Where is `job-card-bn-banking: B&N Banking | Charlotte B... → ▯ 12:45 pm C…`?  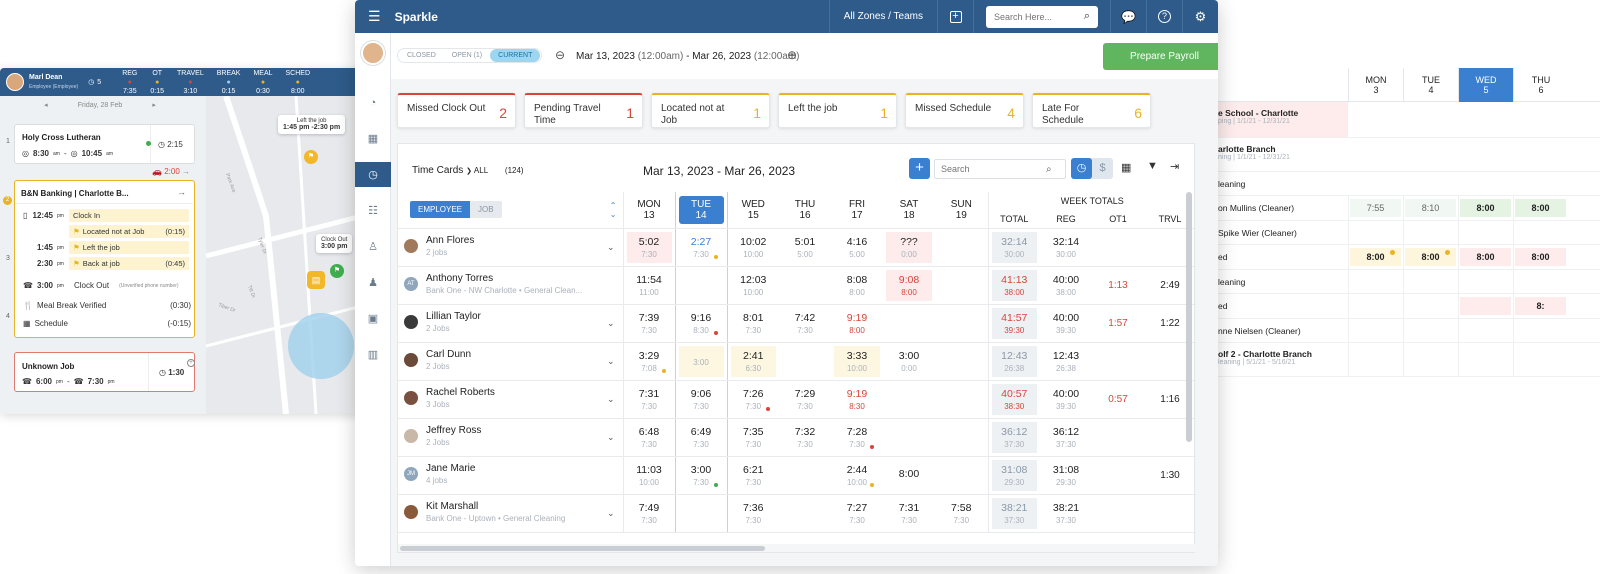 job-card-bn-banking: B&N Banking | Charlotte B... → ▯ 12:45 pm C… is located at coordinates (104, 259).